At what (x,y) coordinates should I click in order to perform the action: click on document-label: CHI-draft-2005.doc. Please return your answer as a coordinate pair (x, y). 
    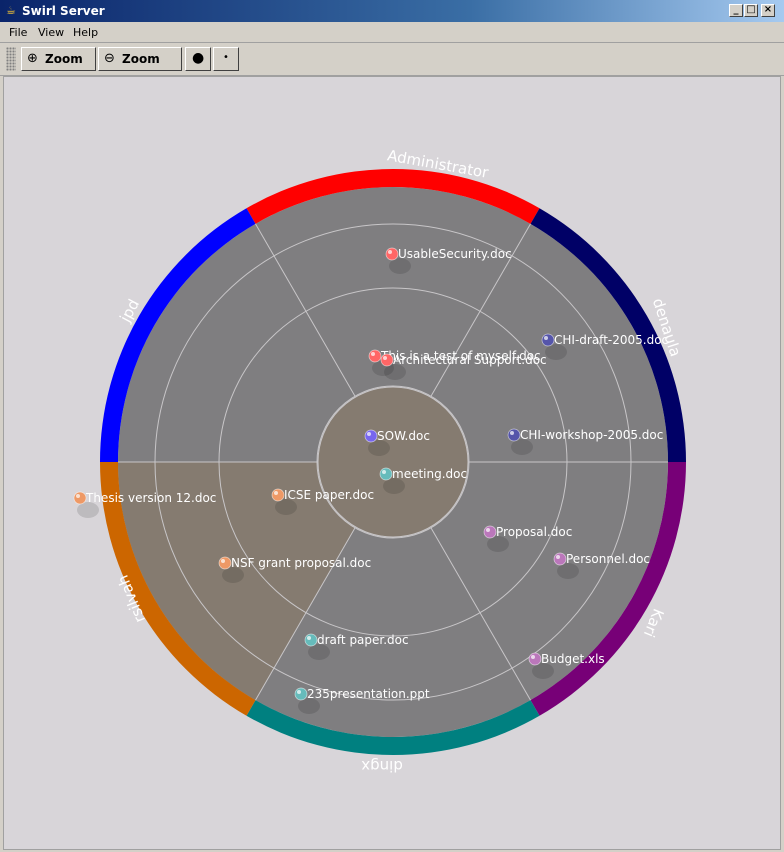
    Looking at the image, I should click on (611, 340).